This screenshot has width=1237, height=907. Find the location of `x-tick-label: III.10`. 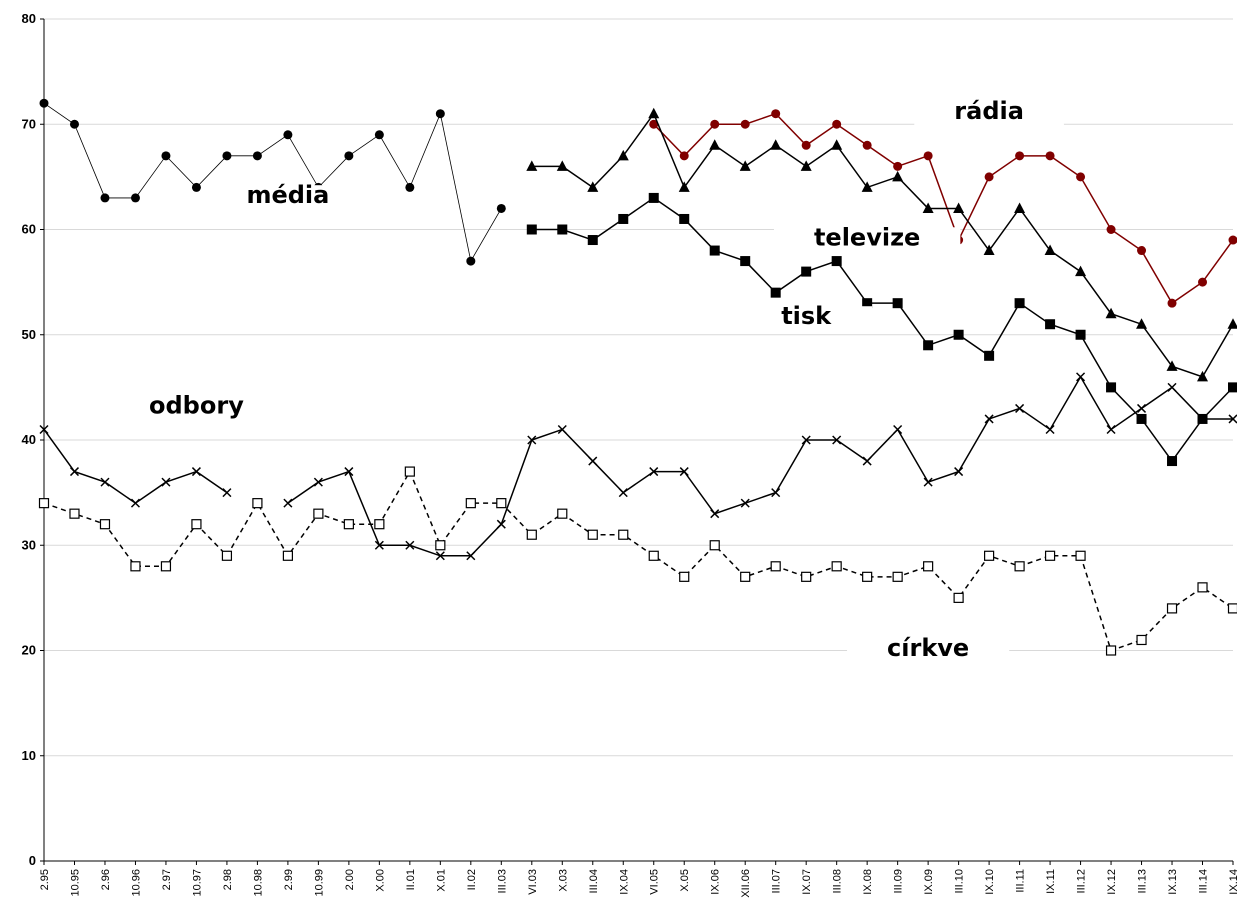

x-tick-label: III.10 is located at coordinates (960, 881).